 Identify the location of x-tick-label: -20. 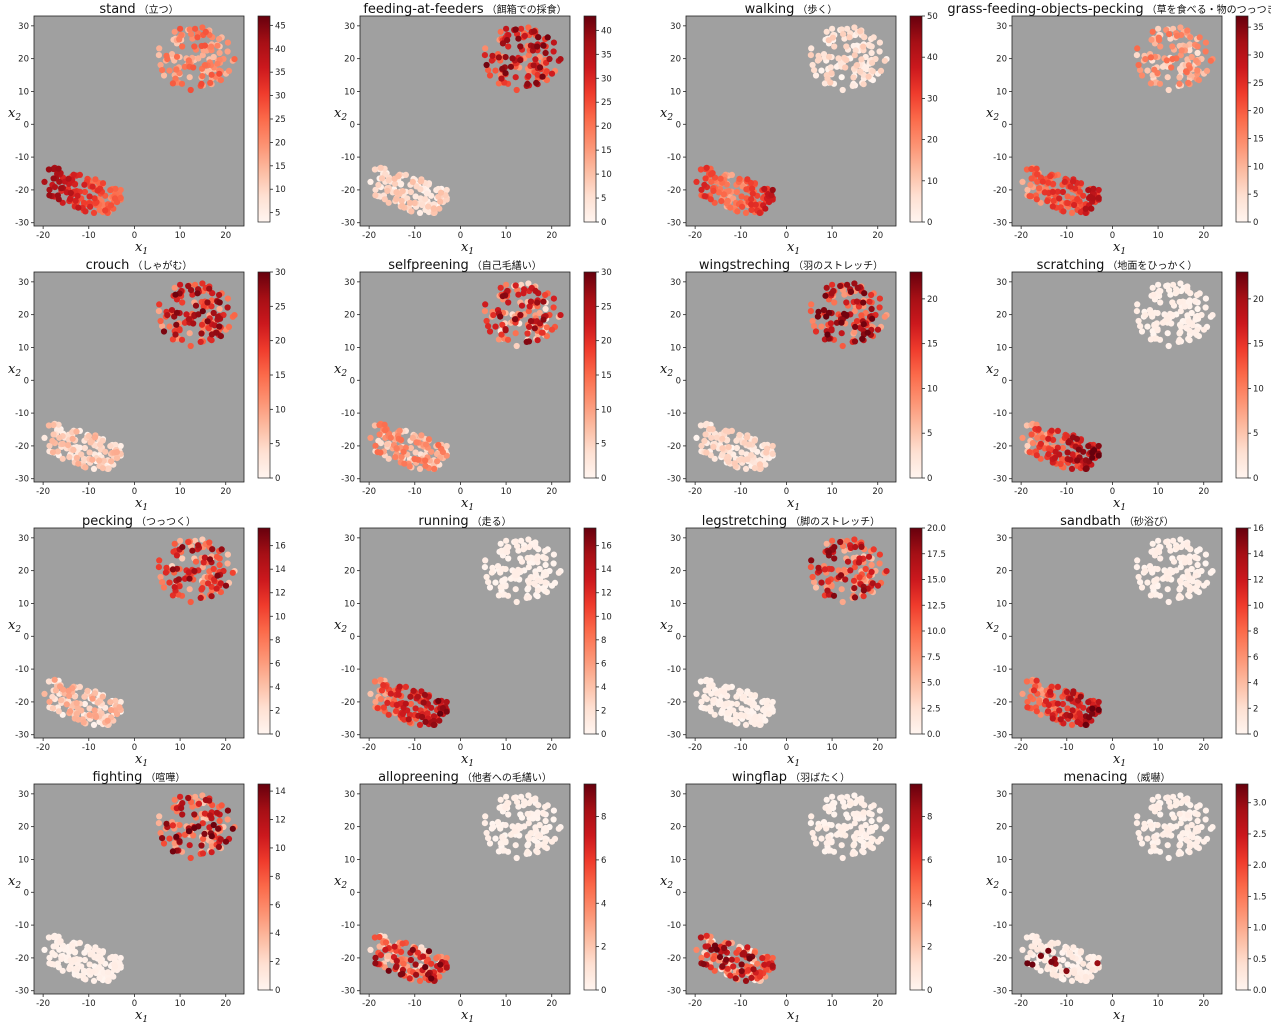
(695, 1004).